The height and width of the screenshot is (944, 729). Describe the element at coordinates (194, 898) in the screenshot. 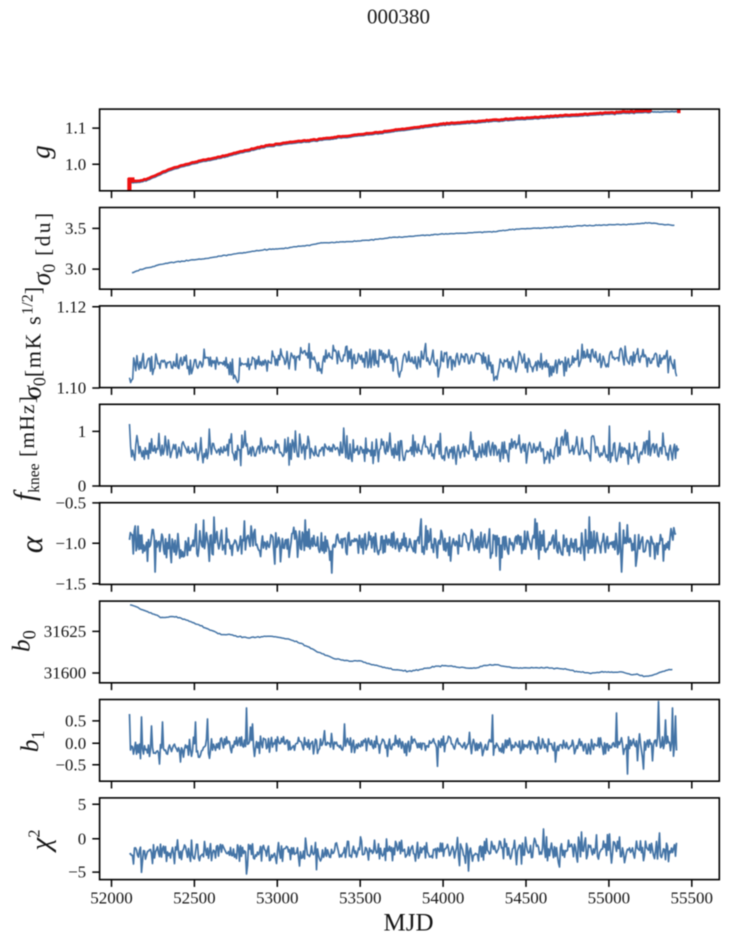

I see `svg-text: 52500` at that location.